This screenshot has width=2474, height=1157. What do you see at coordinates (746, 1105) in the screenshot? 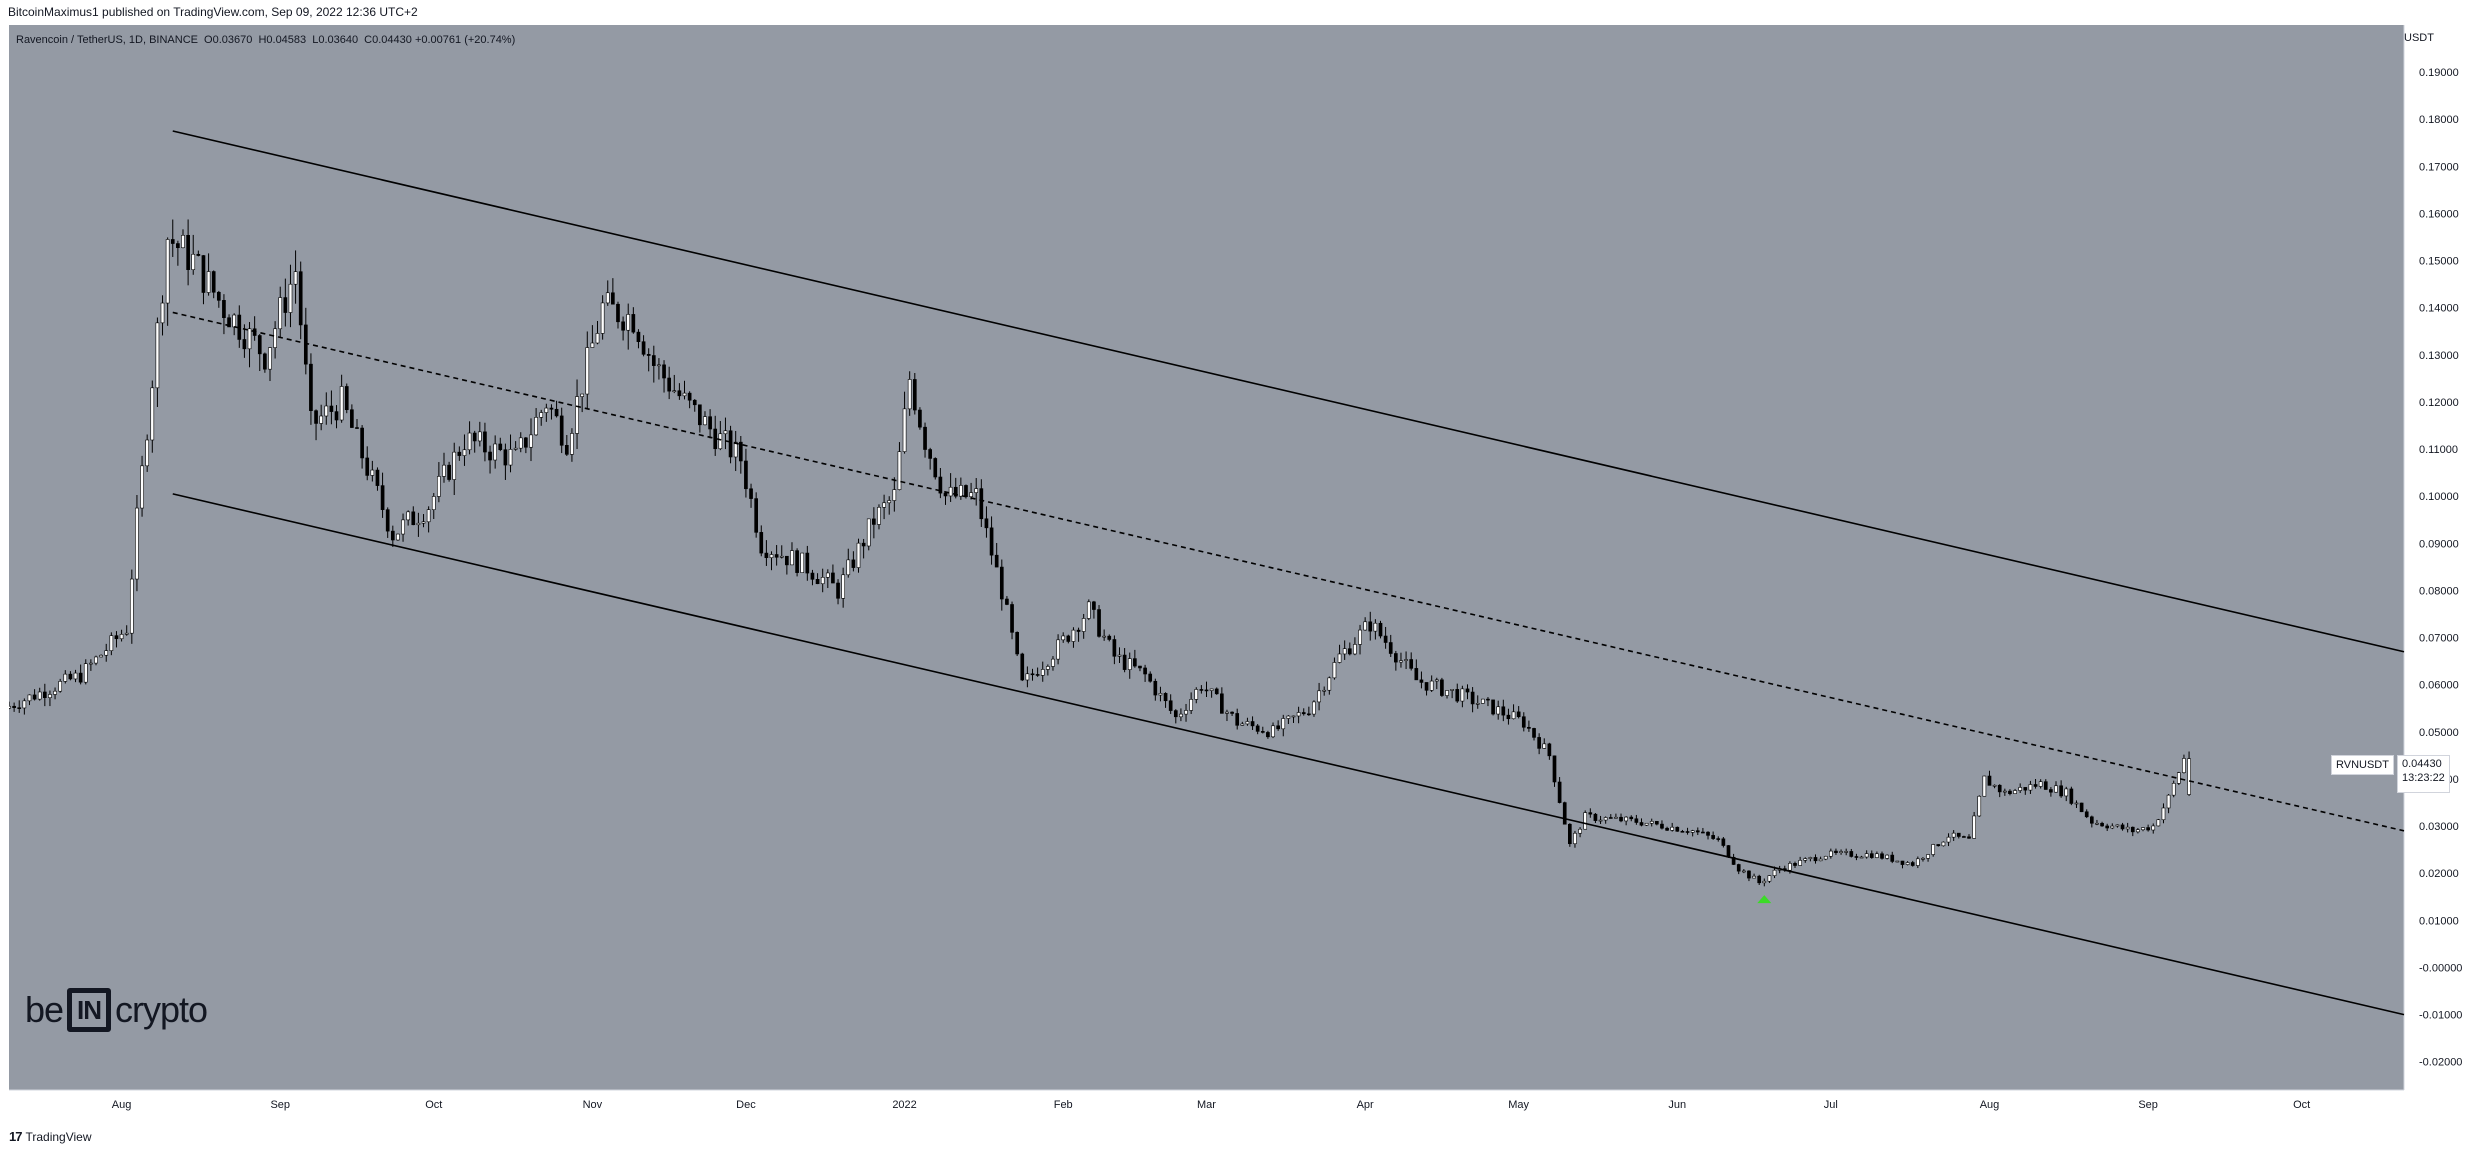
I see `x-tick-label: Dec` at bounding box center [746, 1105].